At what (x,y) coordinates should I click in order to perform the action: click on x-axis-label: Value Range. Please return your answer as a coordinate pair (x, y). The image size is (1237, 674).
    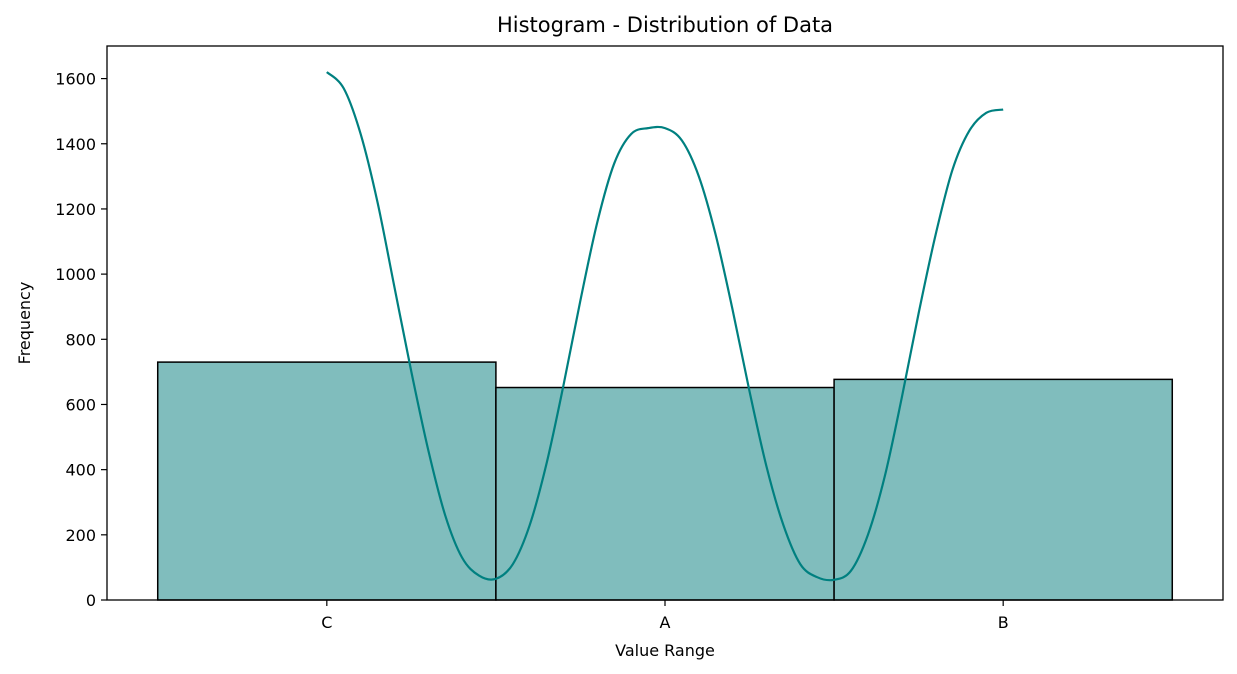
    Looking at the image, I should click on (665, 650).